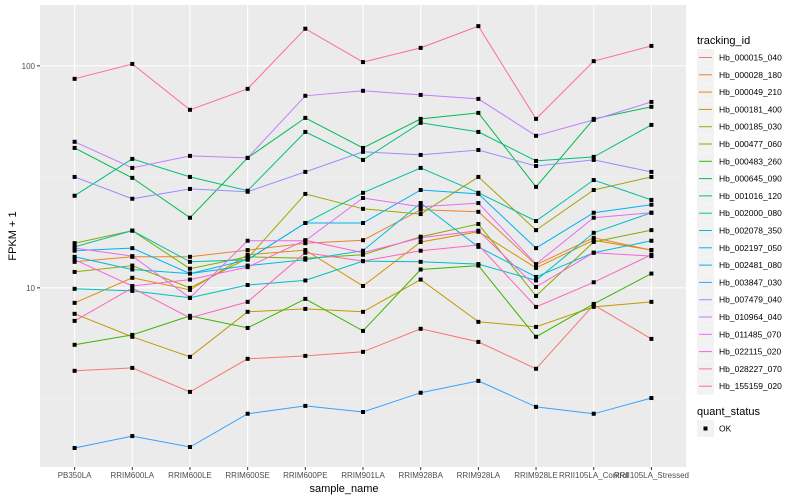 The height and width of the screenshot is (500, 800). What do you see at coordinates (725, 429) in the screenshot?
I see `legend-label-ok: OK` at bounding box center [725, 429].